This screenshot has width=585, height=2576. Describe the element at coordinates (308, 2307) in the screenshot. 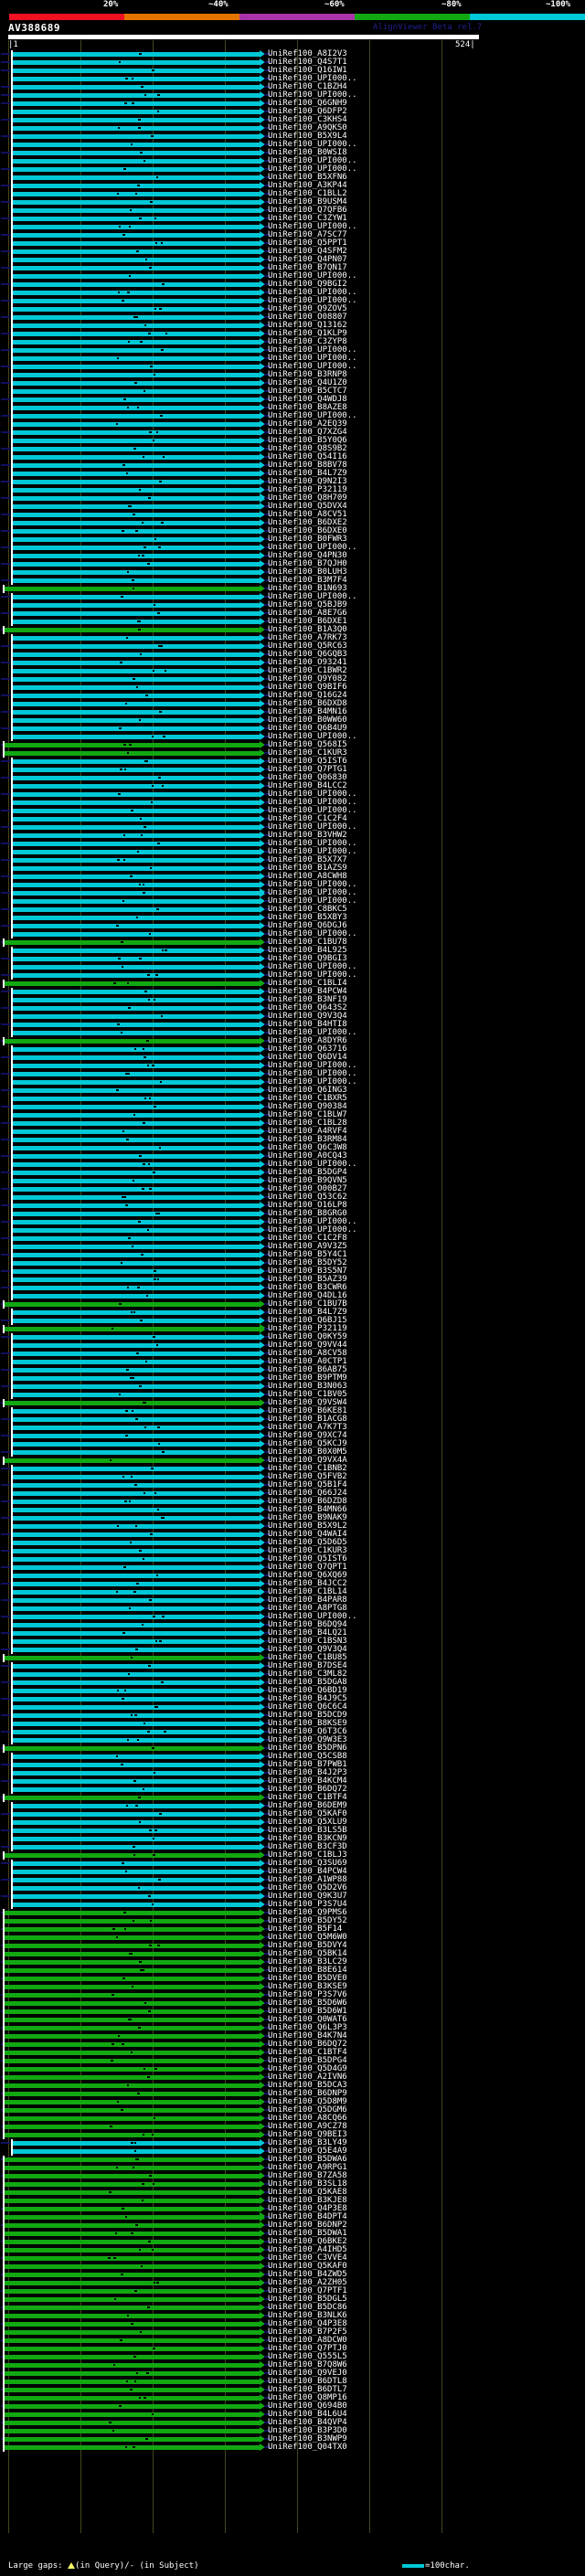

I see `hit-accession-label: UniRef100_B5DC86` at that location.